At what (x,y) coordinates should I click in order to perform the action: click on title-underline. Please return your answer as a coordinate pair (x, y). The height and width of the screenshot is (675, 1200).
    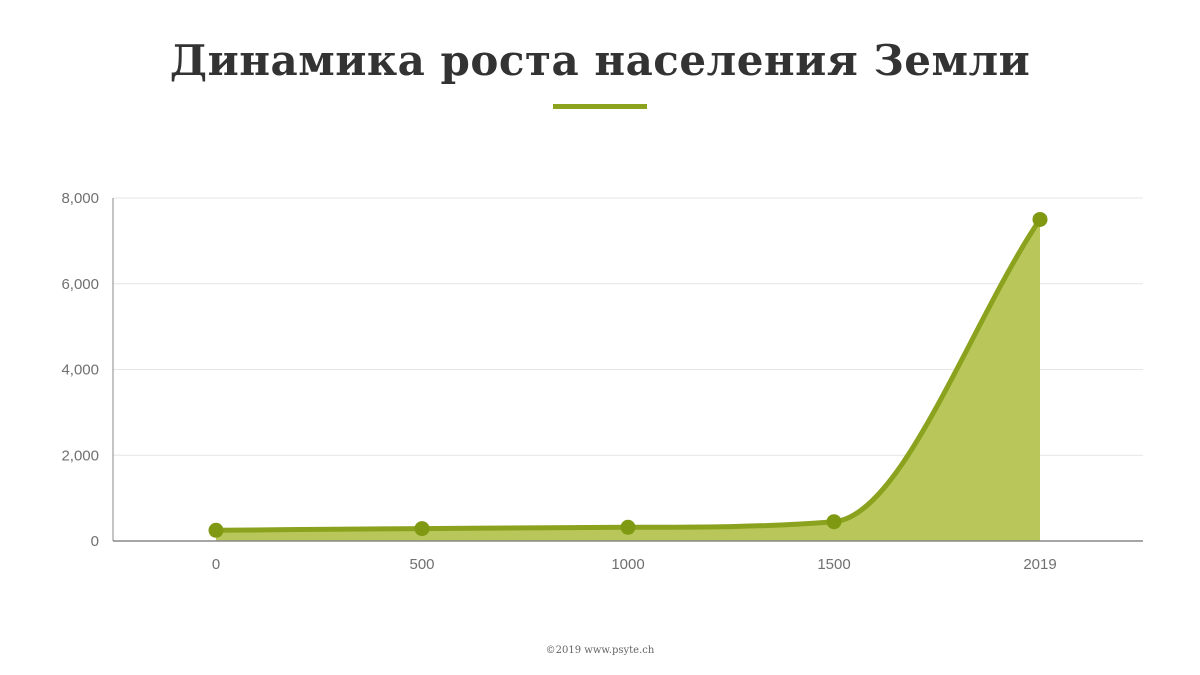
    Looking at the image, I should click on (600, 106).